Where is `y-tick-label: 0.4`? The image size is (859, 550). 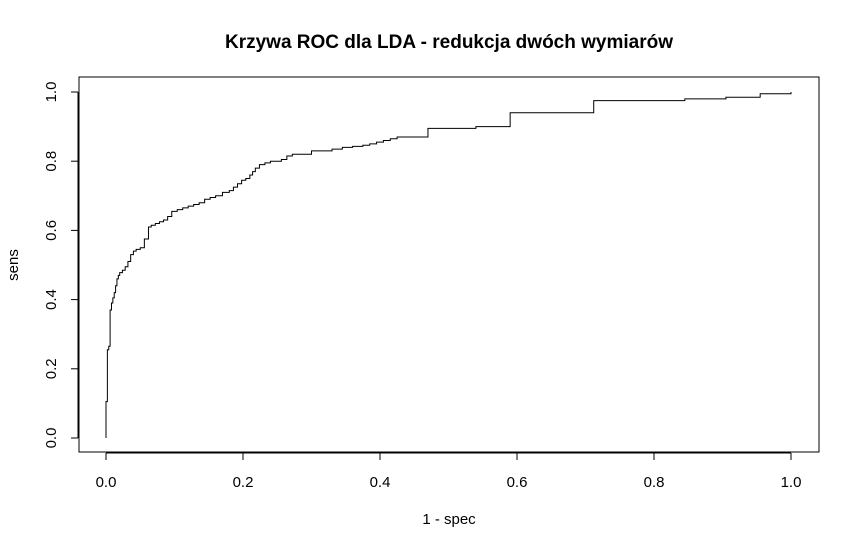
y-tick-label: 0.4 is located at coordinates (51, 299).